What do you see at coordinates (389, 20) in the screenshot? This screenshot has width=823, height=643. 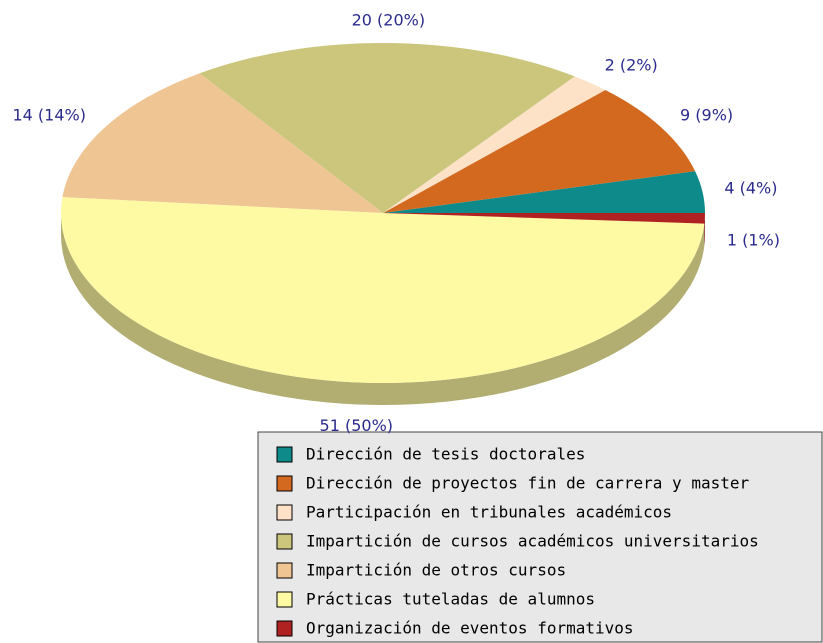 I see `data-label: 20 (20%)` at bounding box center [389, 20].